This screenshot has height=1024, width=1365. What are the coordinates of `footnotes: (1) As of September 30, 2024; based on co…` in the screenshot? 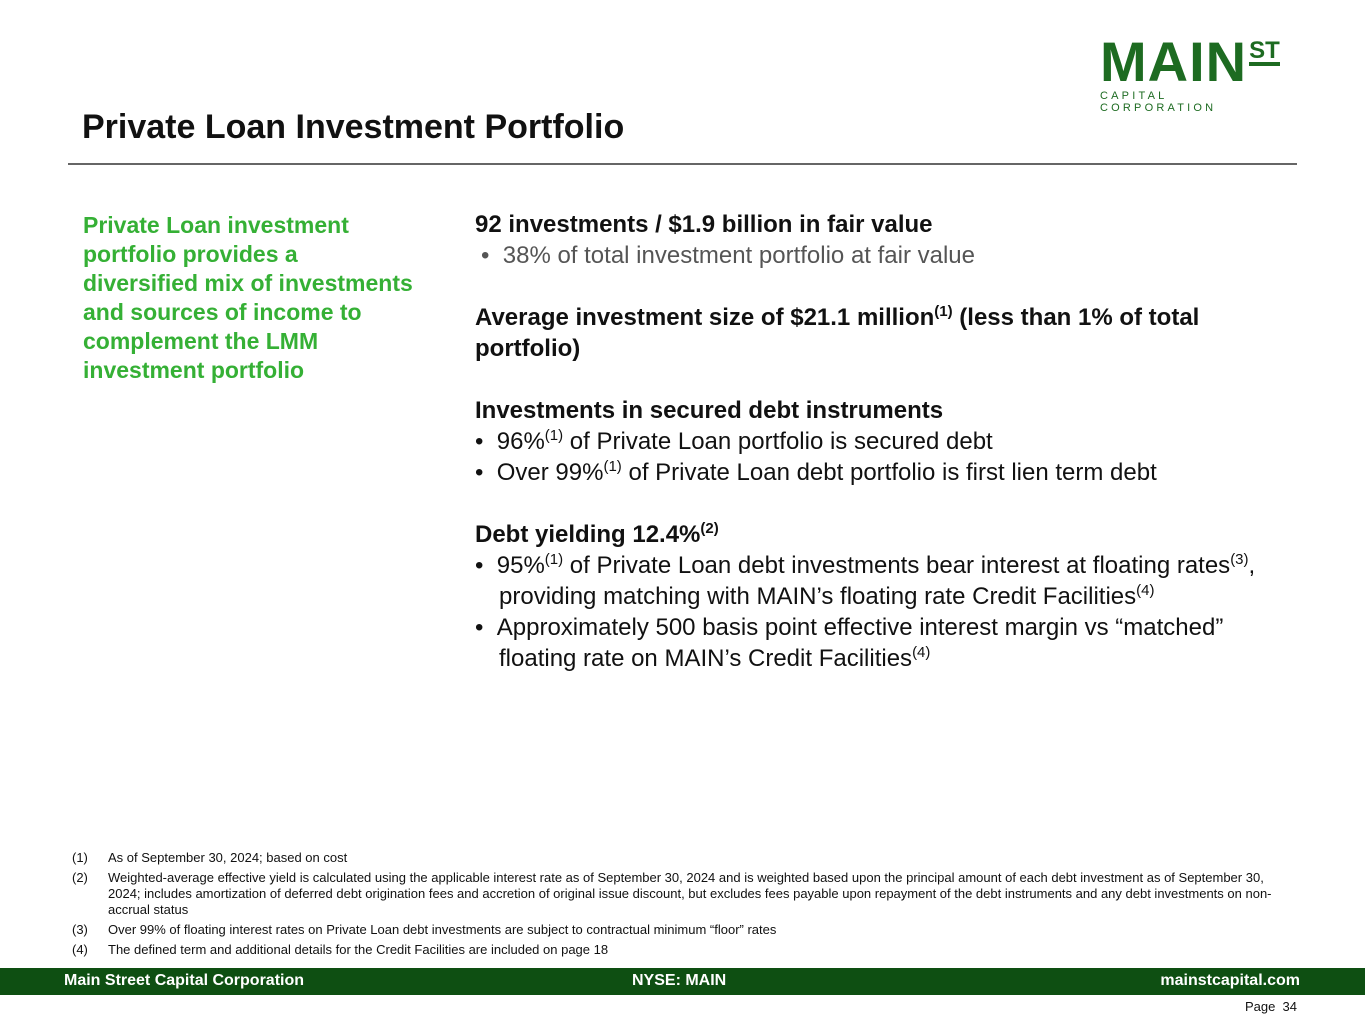 It's located at (684, 906).